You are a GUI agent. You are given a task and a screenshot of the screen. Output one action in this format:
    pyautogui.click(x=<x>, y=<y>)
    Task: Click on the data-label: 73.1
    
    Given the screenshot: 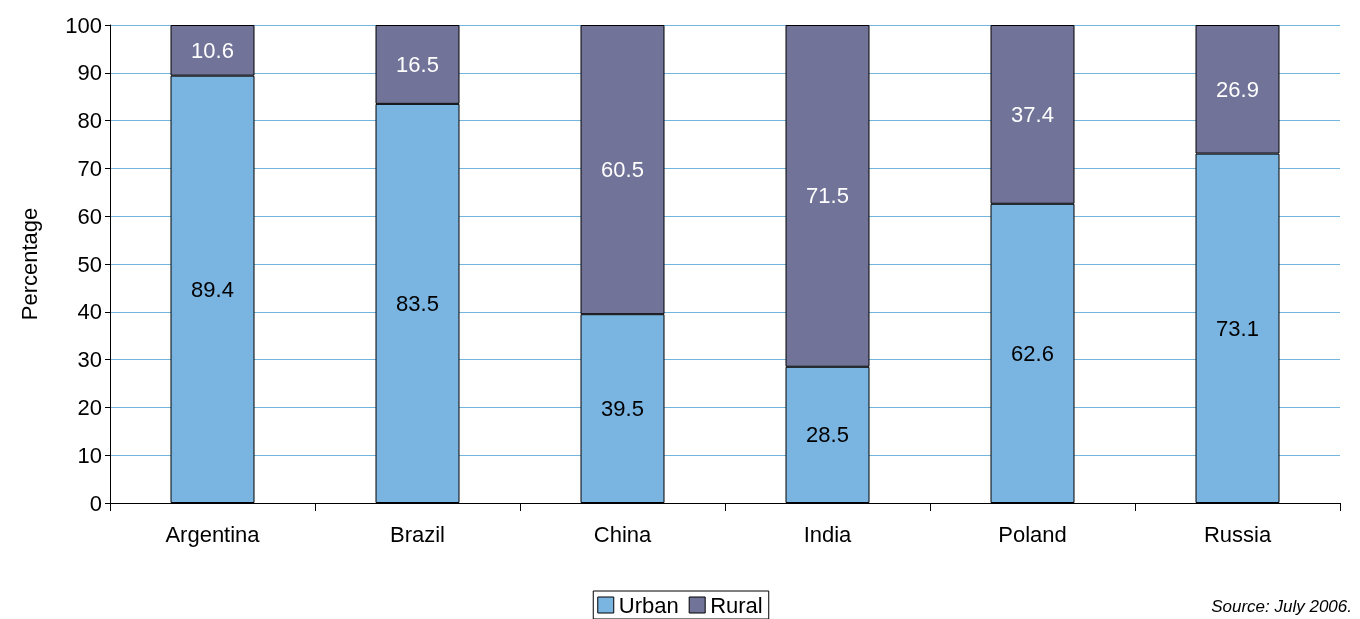 What is the action you would take?
    pyautogui.click(x=1237, y=328)
    